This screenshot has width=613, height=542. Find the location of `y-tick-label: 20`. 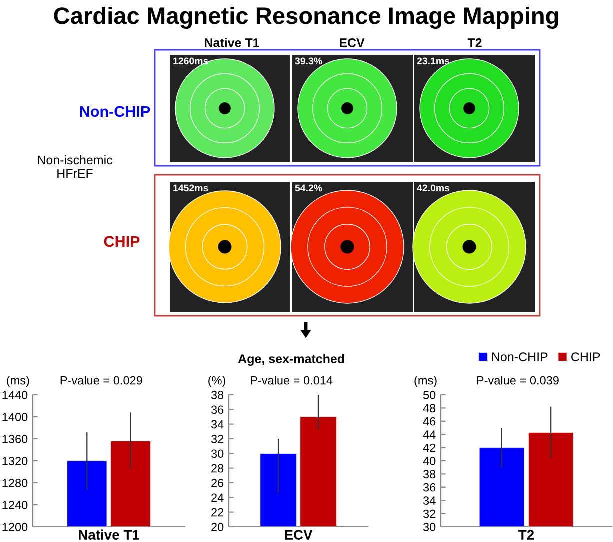

y-tick-label: 20 is located at coordinates (218, 527).